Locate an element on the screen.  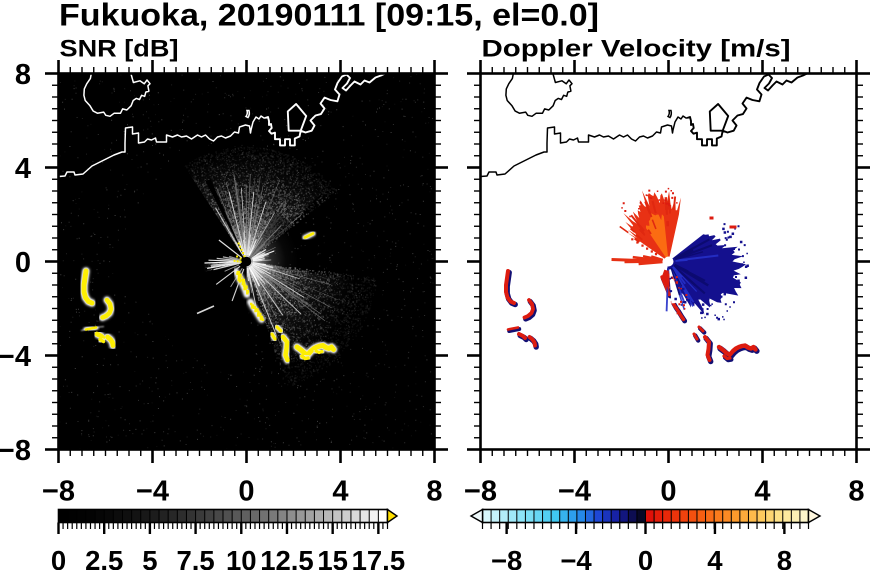
svg-text: 17.5 is located at coordinates (379, 557).